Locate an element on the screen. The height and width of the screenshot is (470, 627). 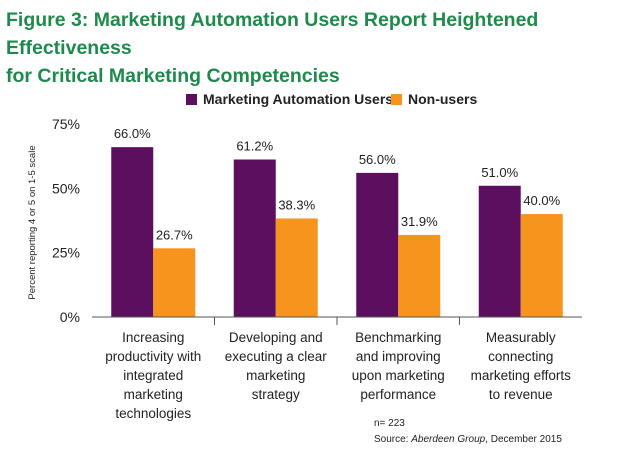
y-tick-label: 25% is located at coordinates (66, 253).